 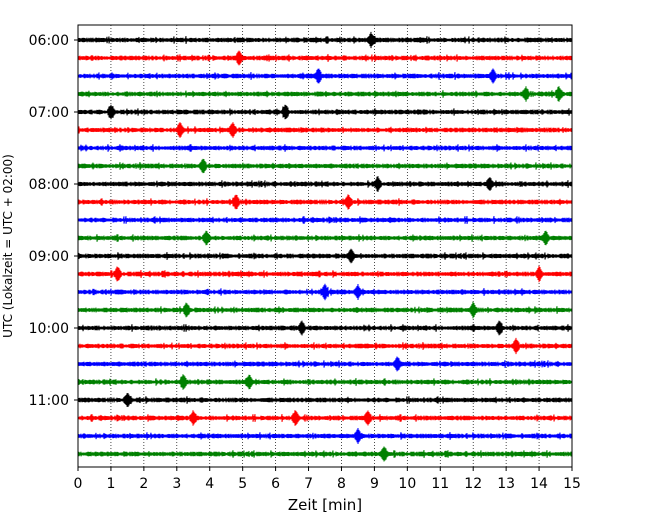 I want to click on x-tick-label: 1, so click(x=110, y=484).